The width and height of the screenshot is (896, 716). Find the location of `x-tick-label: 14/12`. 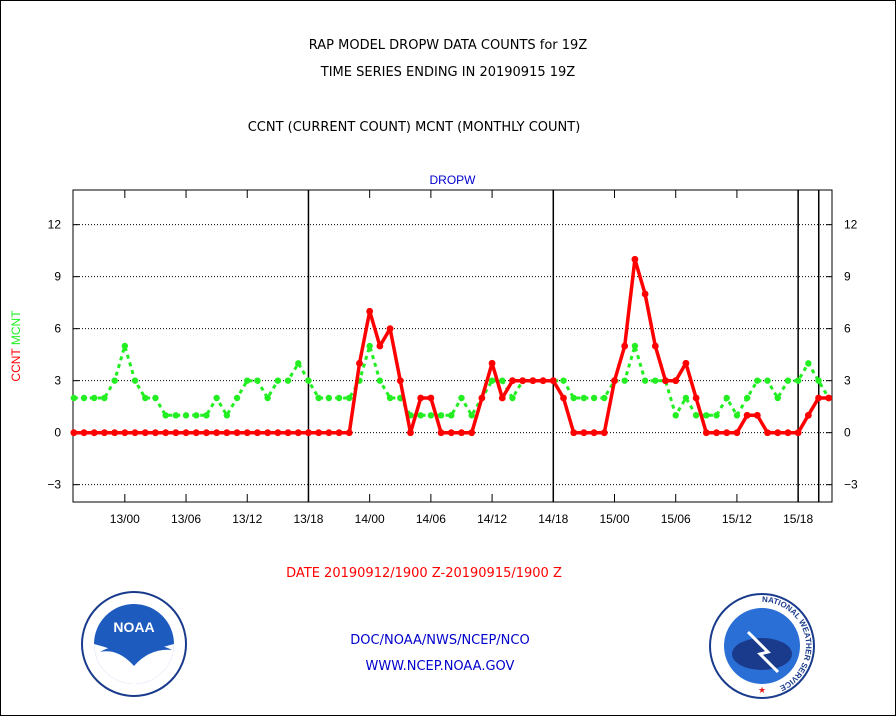

x-tick-label: 14/12 is located at coordinates (492, 519).